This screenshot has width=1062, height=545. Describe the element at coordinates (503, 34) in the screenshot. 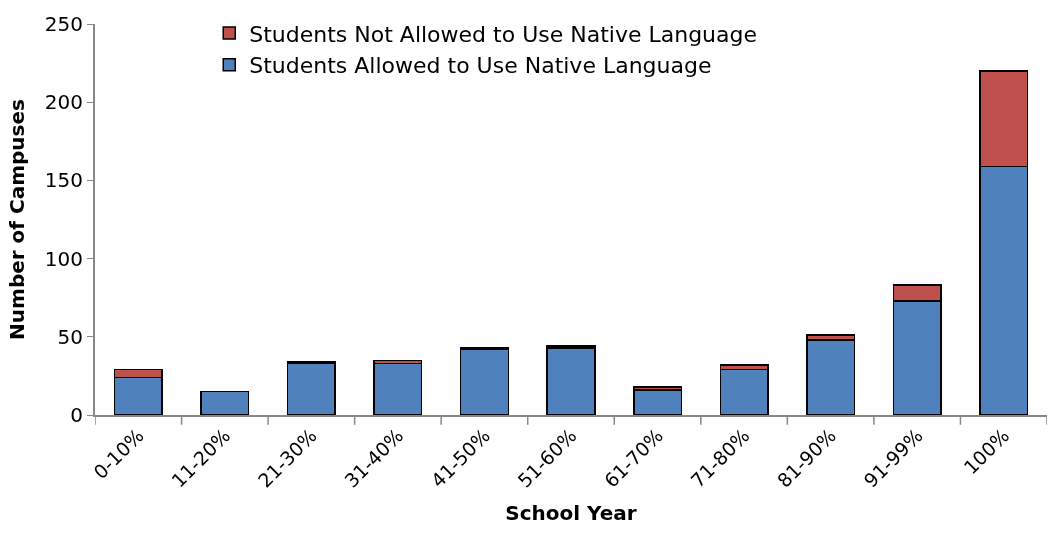

I see `legend-label: Students Not Allowed to Use Native Language` at that location.